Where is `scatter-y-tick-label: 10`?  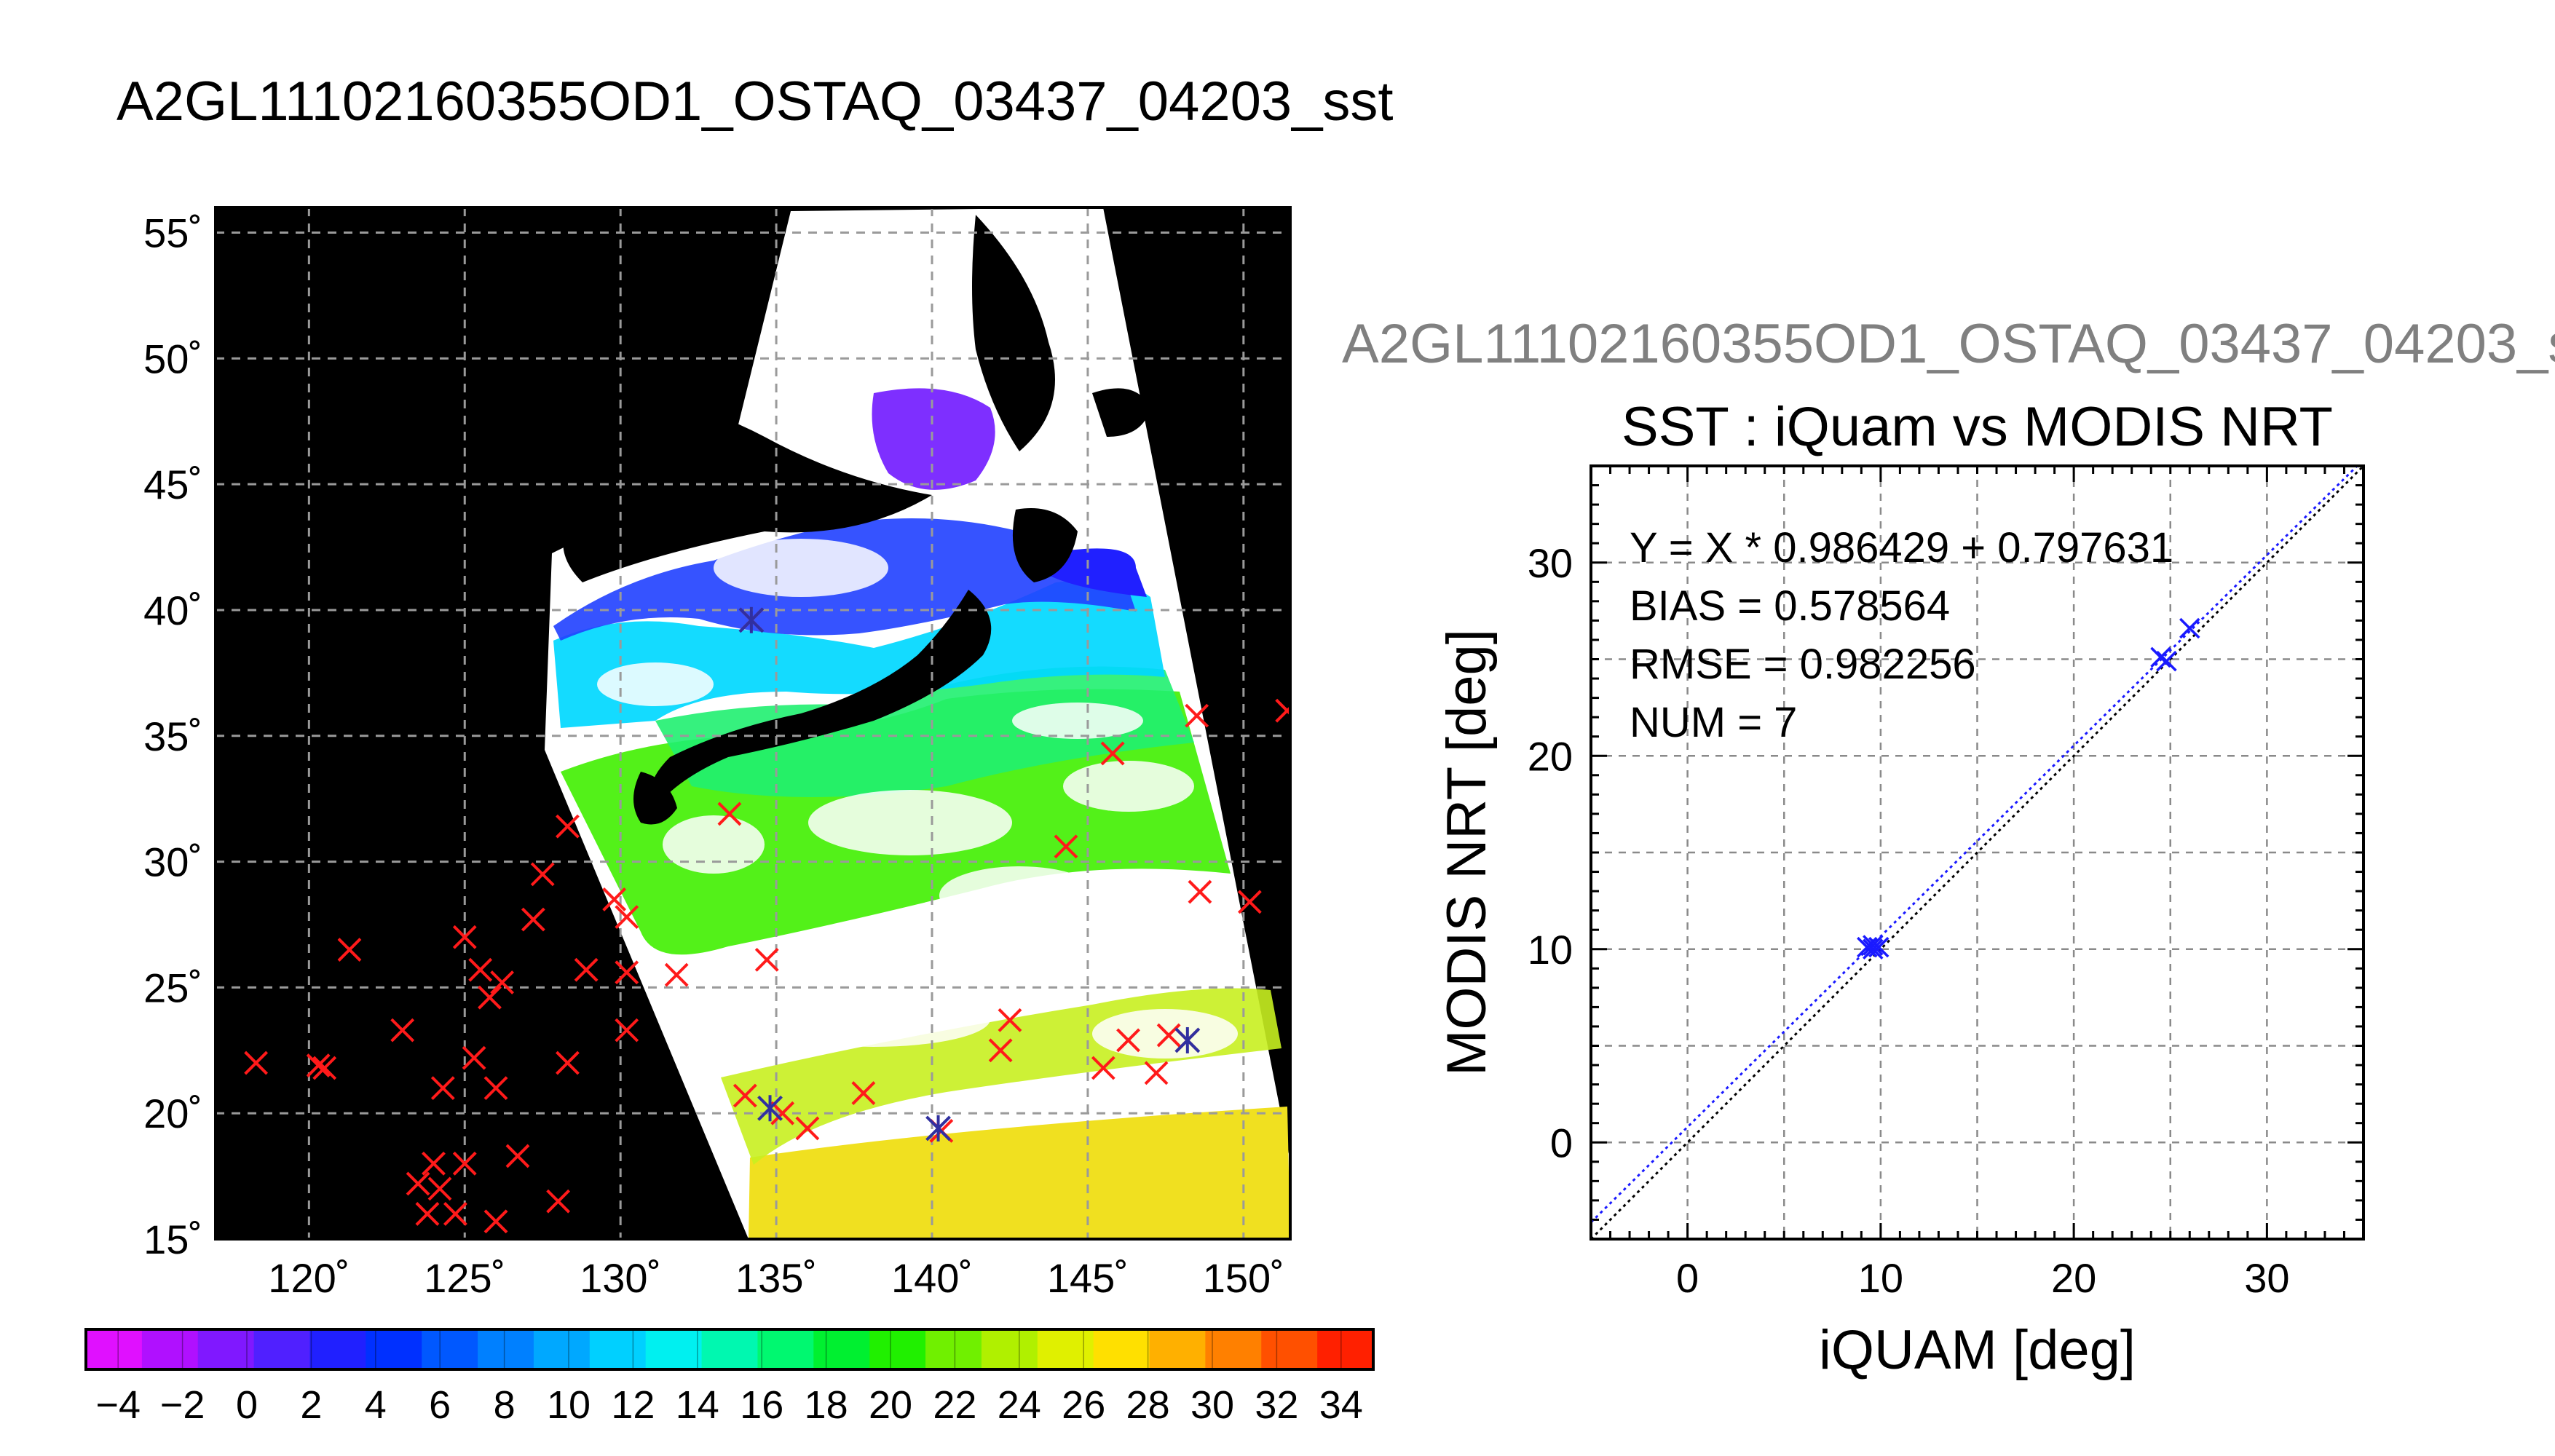 scatter-y-tick-label: 10 is located at coordinates (1550, 950).